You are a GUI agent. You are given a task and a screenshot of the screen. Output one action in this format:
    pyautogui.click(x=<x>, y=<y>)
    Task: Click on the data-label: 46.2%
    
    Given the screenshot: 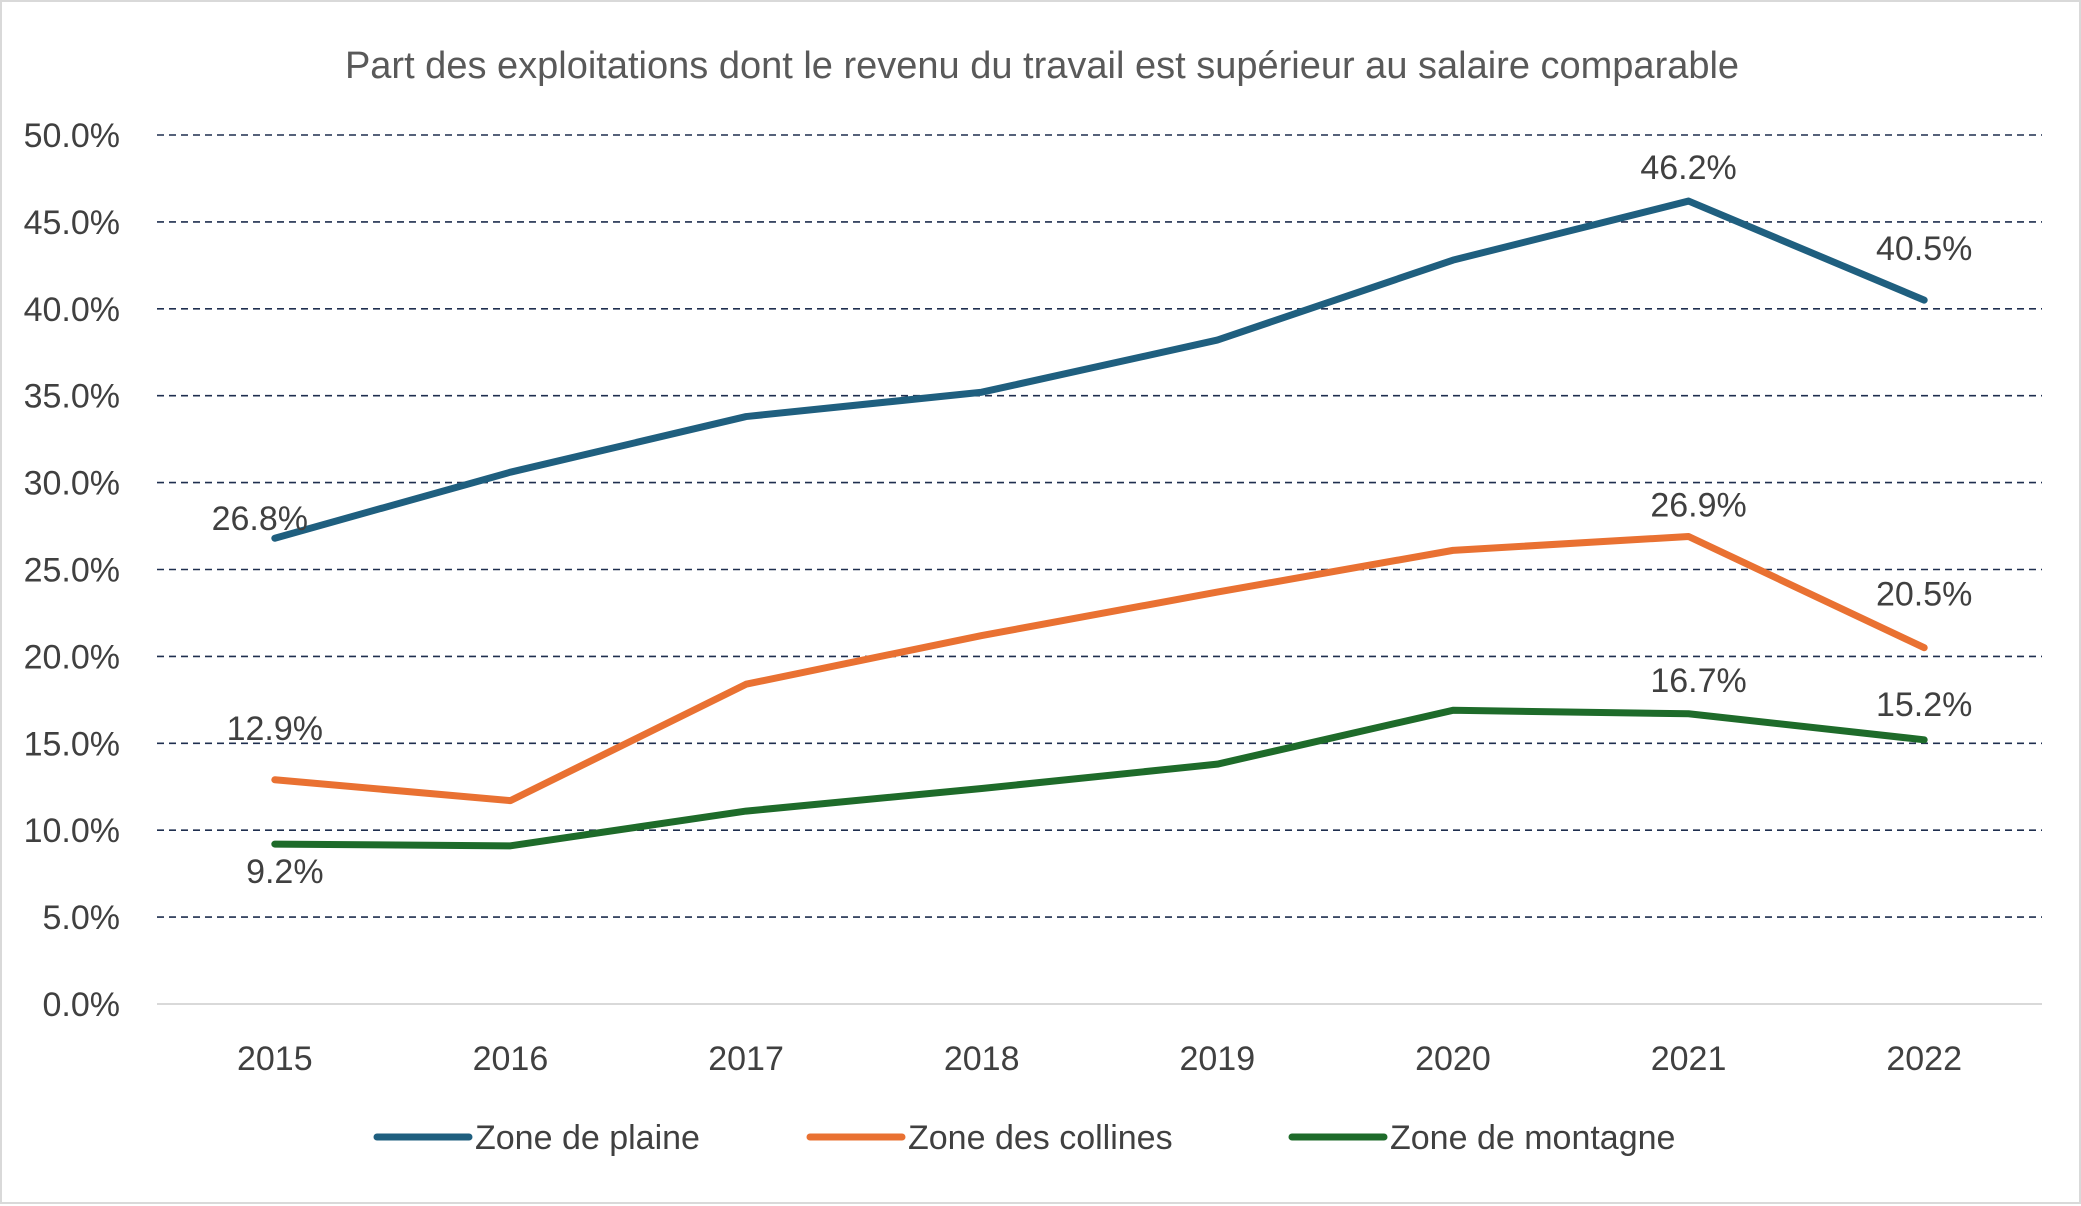 What is the action you would take?
    pyautogui.click(x=1688, y=168)
    